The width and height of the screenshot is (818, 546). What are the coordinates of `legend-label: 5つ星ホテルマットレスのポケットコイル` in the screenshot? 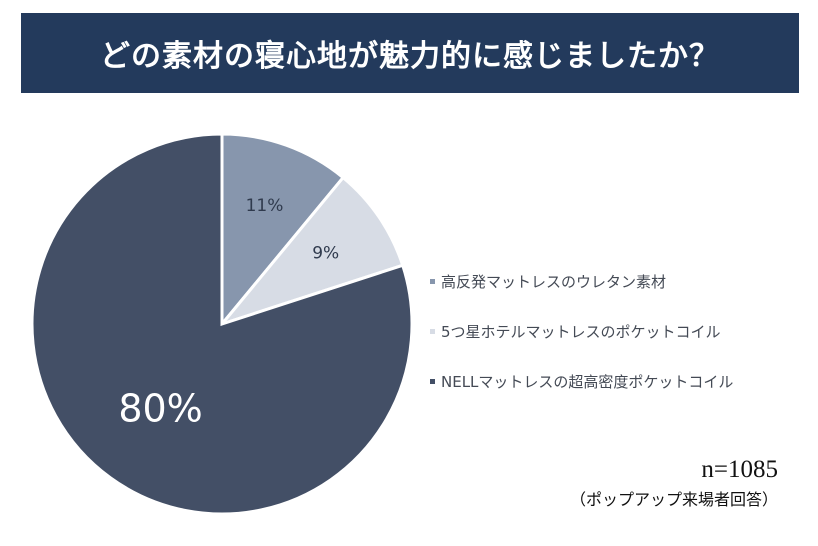 It's located at (581, 331).